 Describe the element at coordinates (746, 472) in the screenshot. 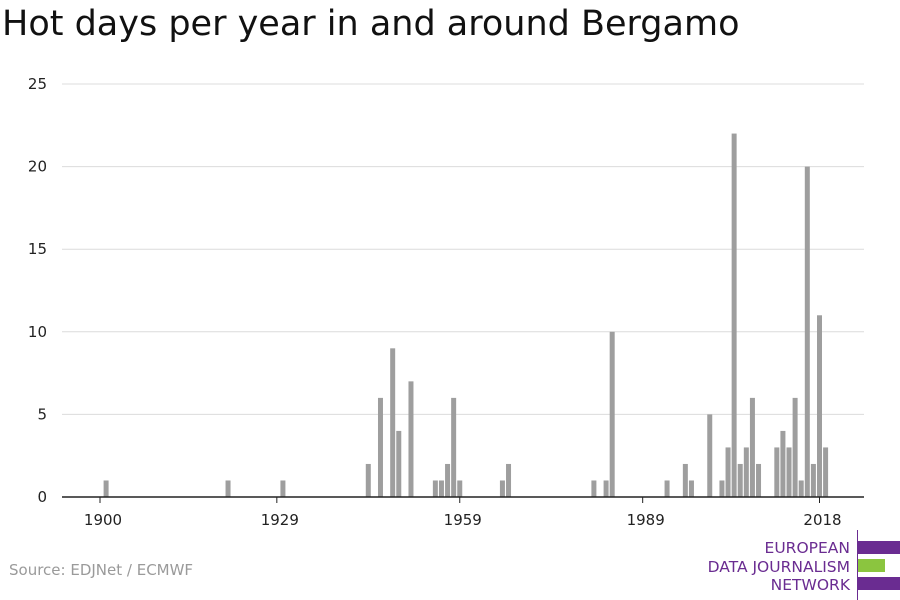

I see `bar-2006` at that location.